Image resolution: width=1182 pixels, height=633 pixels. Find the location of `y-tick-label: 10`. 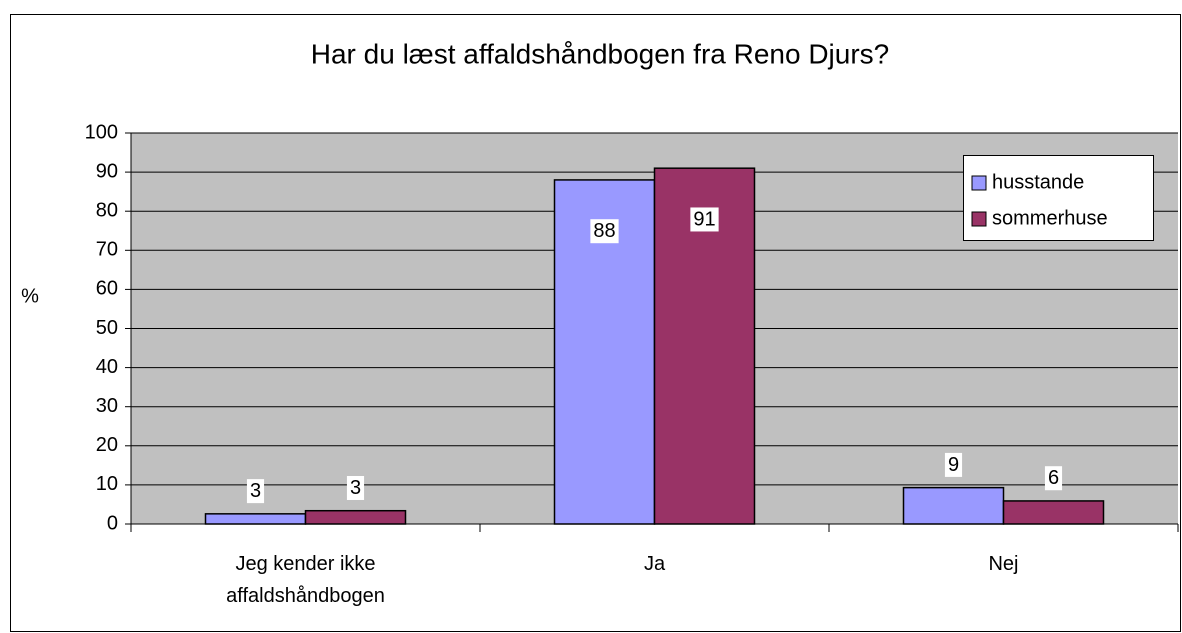

y-tick-label: 10 is located at coordinates (107, 484).